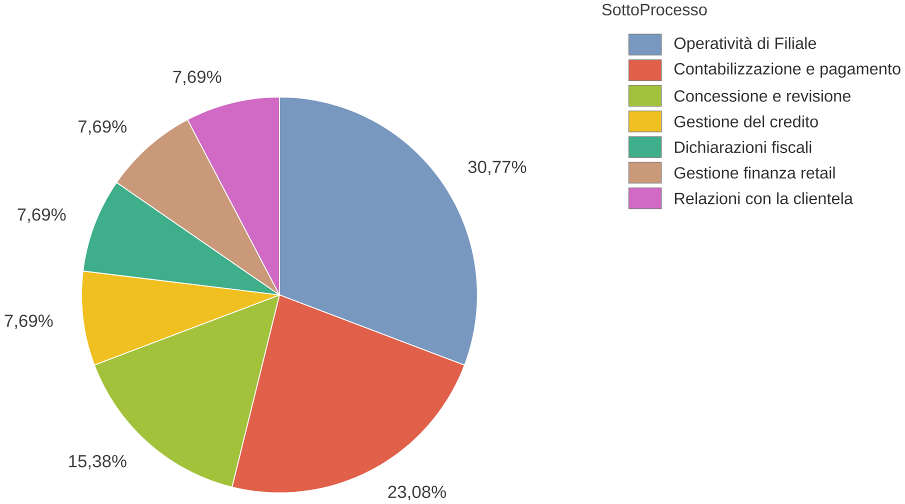 This screenshot has height=504, width=905. Describe the element at coordinates (762, 96) in the screenshot. I see `legend-label: Concessione e revisione` at that location.